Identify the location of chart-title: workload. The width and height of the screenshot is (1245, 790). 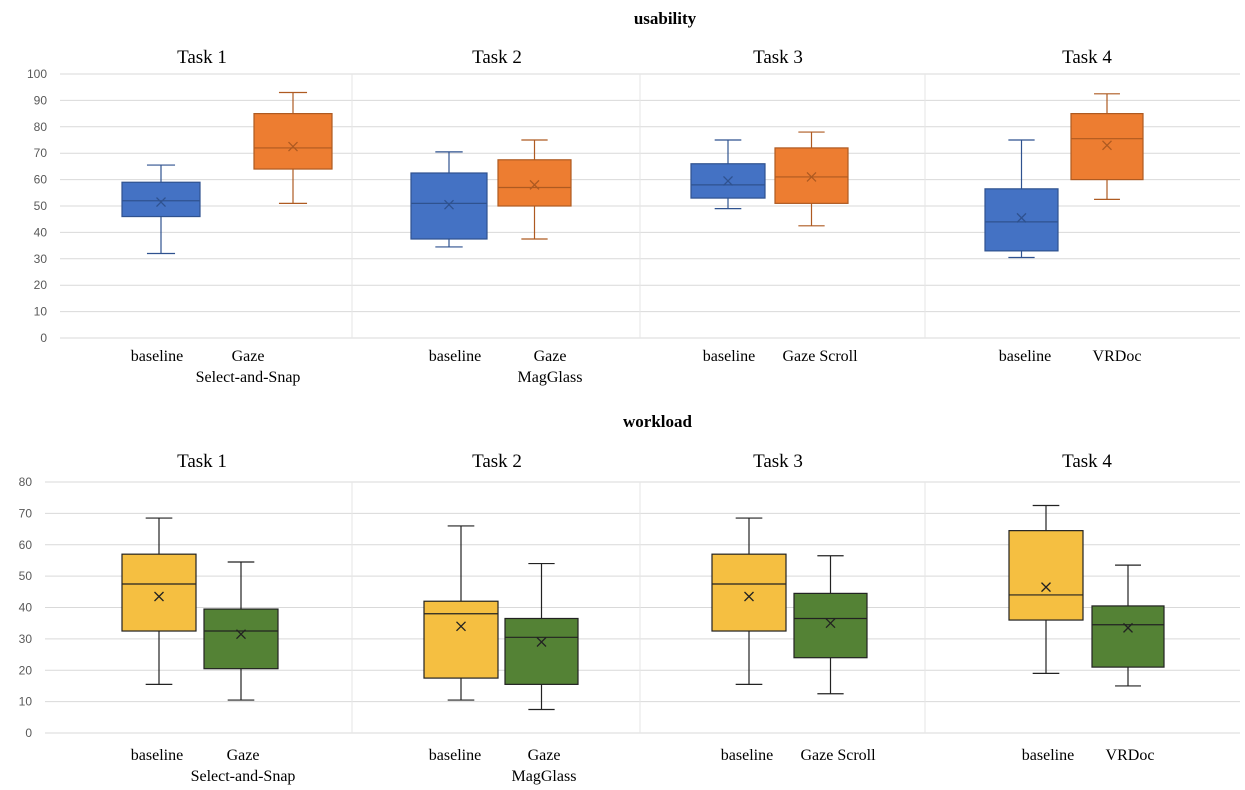
(658, 421).